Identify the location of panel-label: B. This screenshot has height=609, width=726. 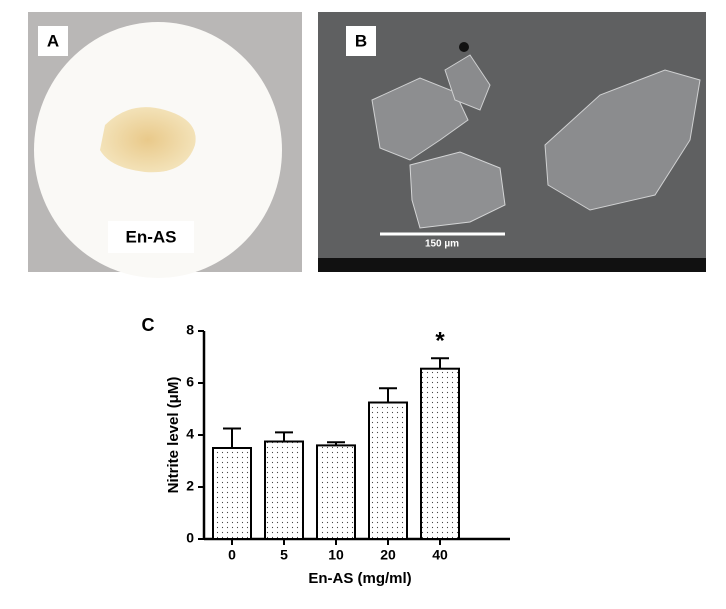
(361, 40).